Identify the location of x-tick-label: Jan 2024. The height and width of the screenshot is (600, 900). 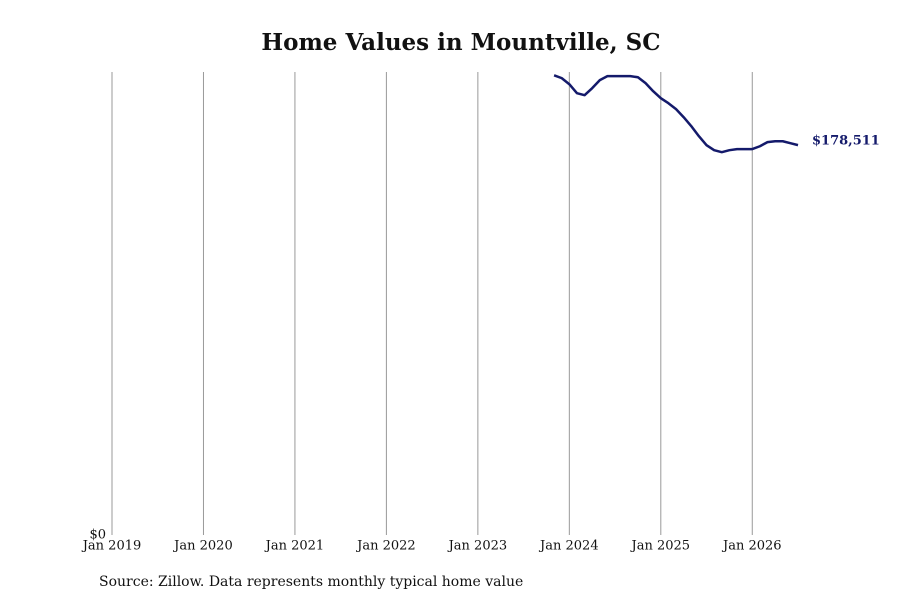
(568, 546).